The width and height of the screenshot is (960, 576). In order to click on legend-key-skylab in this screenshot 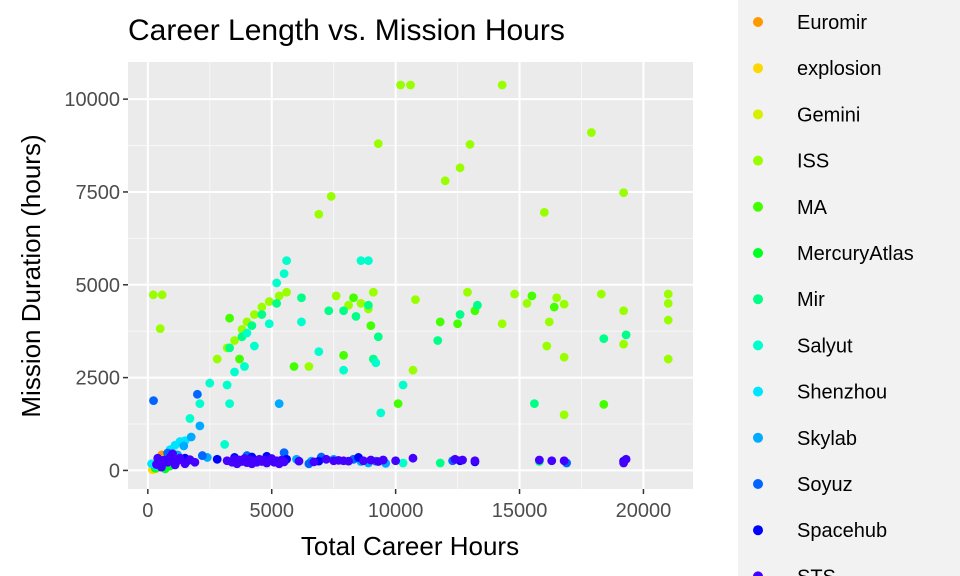, I will do `click(758, 437)`.